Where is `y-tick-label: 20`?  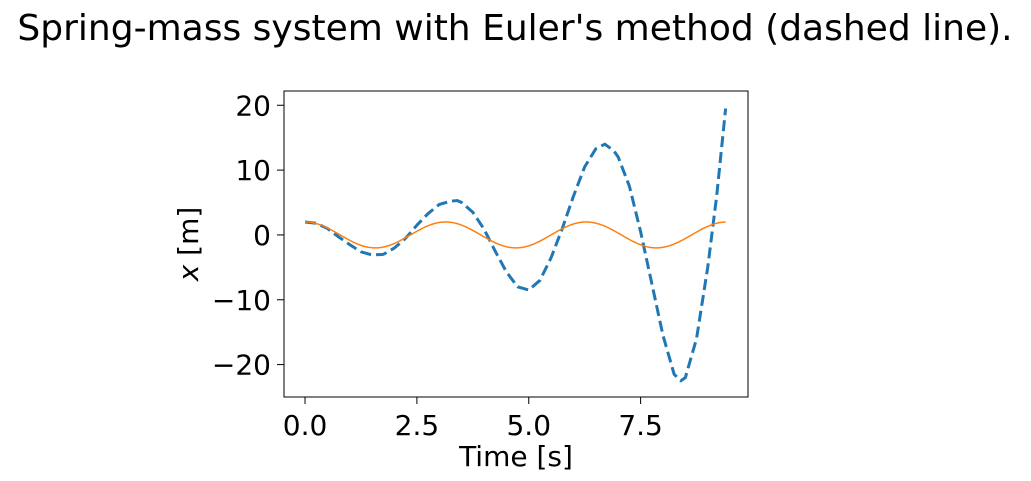
y-tick-label: 20 is located at coordinates (253, 105).